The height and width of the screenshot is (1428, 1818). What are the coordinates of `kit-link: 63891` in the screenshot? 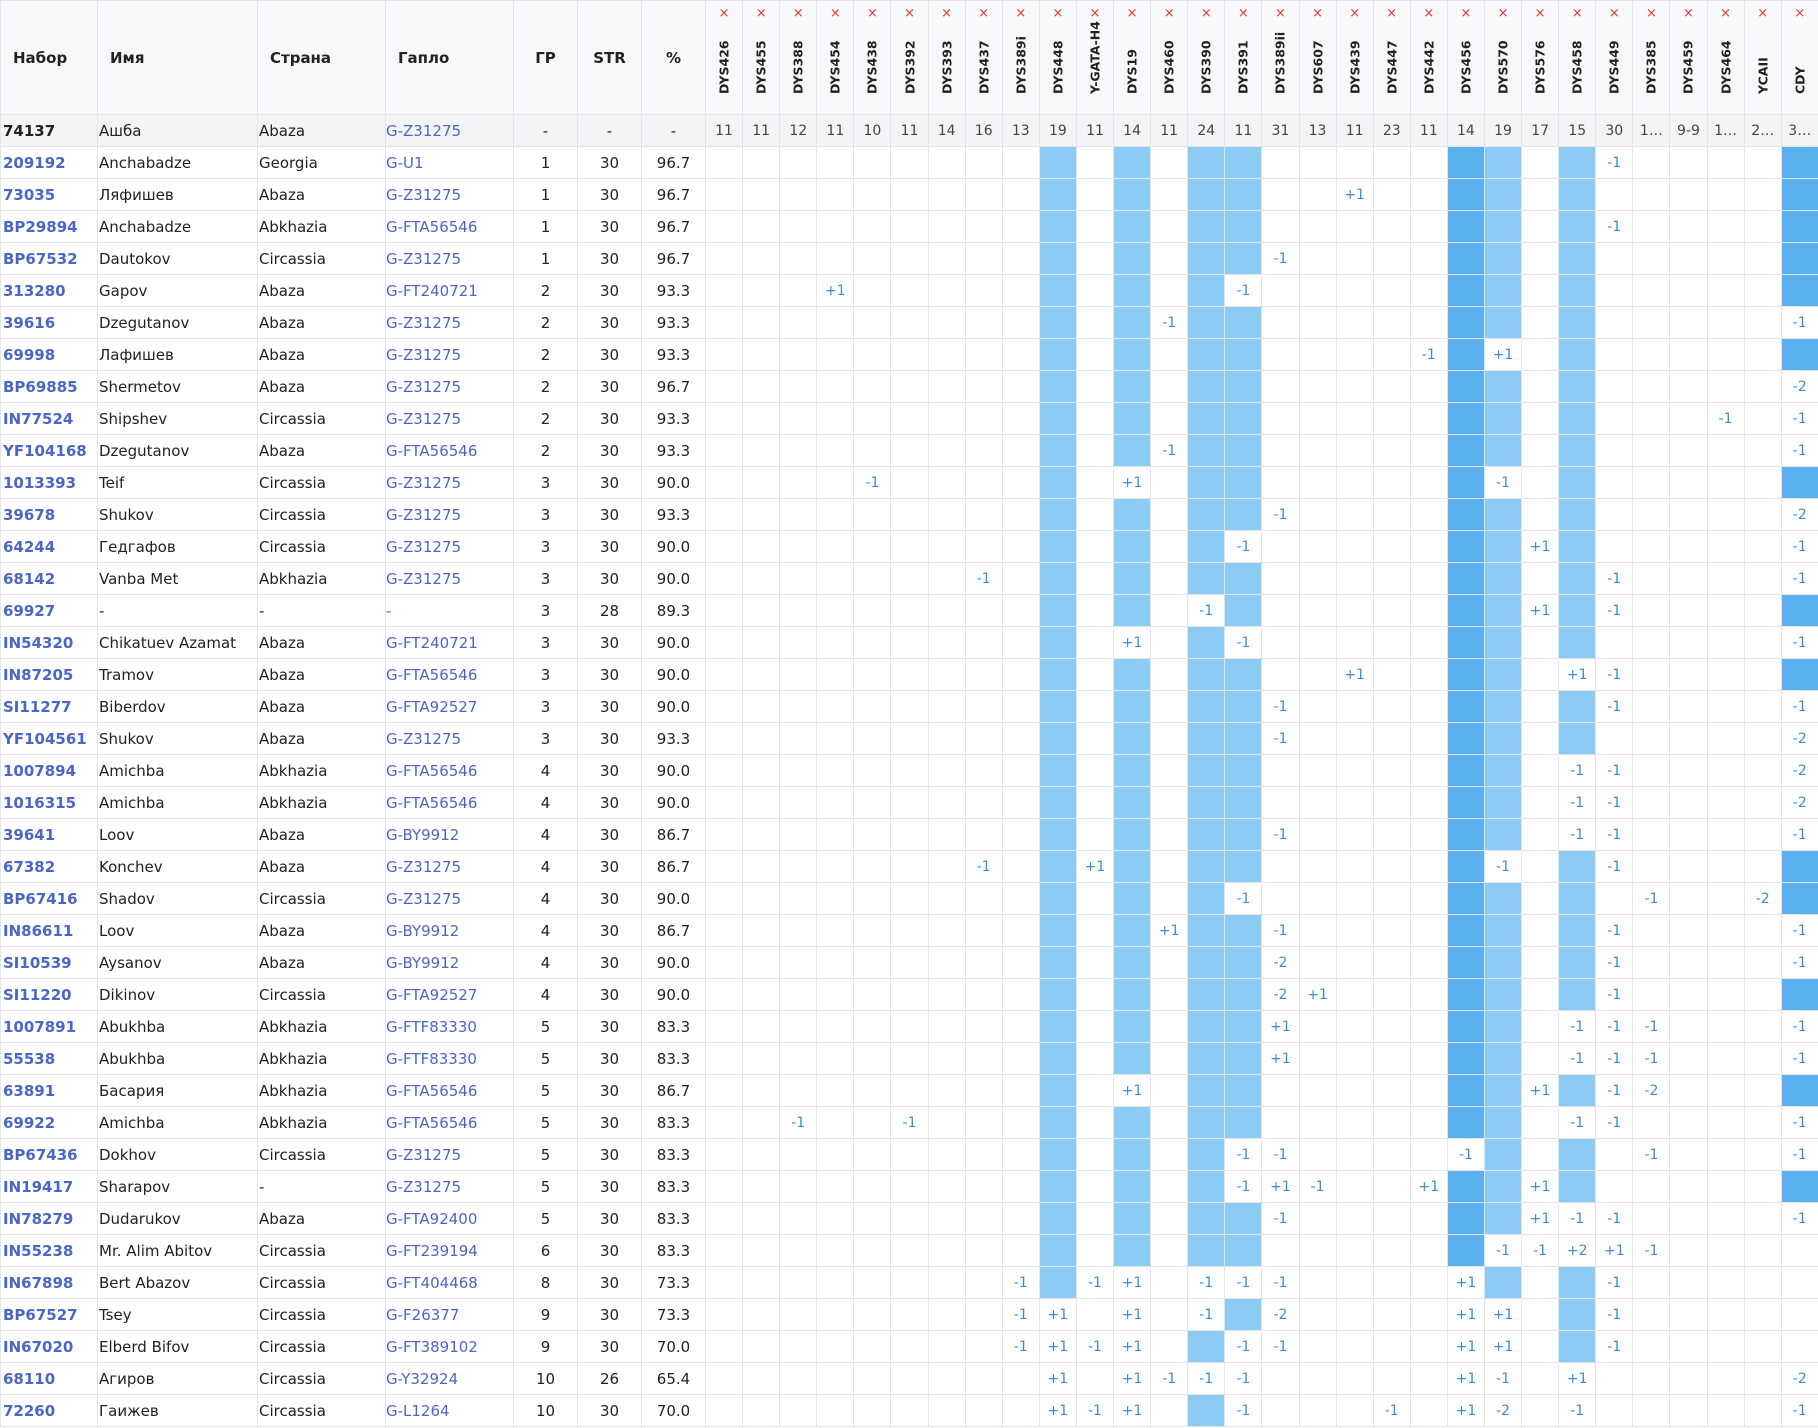 It's located at (49, 1090).